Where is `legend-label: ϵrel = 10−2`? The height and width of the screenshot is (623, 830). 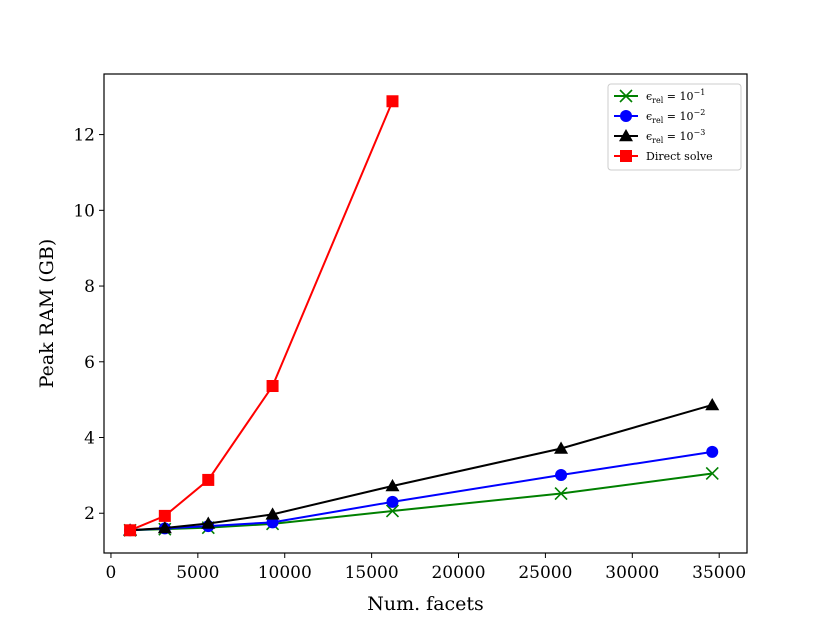
legend-label: ϵrel = 10−2 is located at coordinates (675, 116).